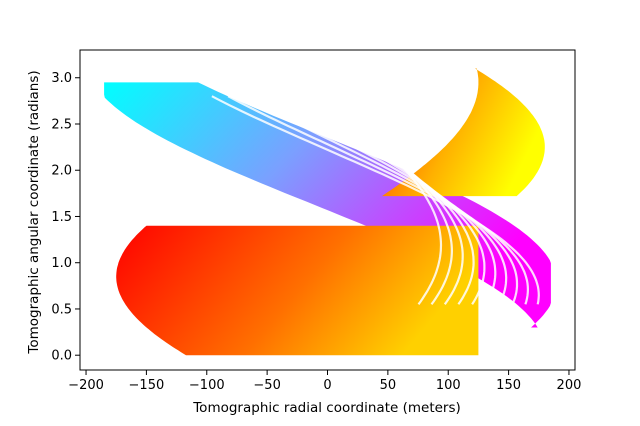  What do you see at coordinates (448, 385) in the screenshot?
I see `x-tick-label: 100` at bounding box center [448, 385].